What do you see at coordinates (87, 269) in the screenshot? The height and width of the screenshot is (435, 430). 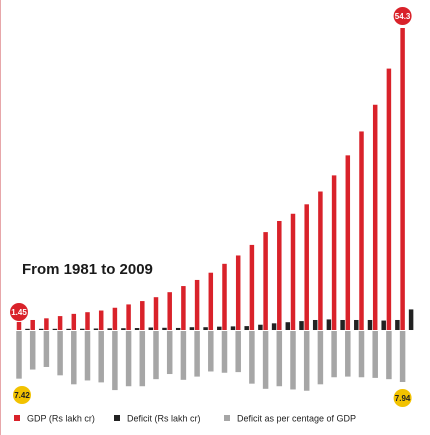 I see `chart-title: From 1981 to 2009` at bounding box center [87, 269].